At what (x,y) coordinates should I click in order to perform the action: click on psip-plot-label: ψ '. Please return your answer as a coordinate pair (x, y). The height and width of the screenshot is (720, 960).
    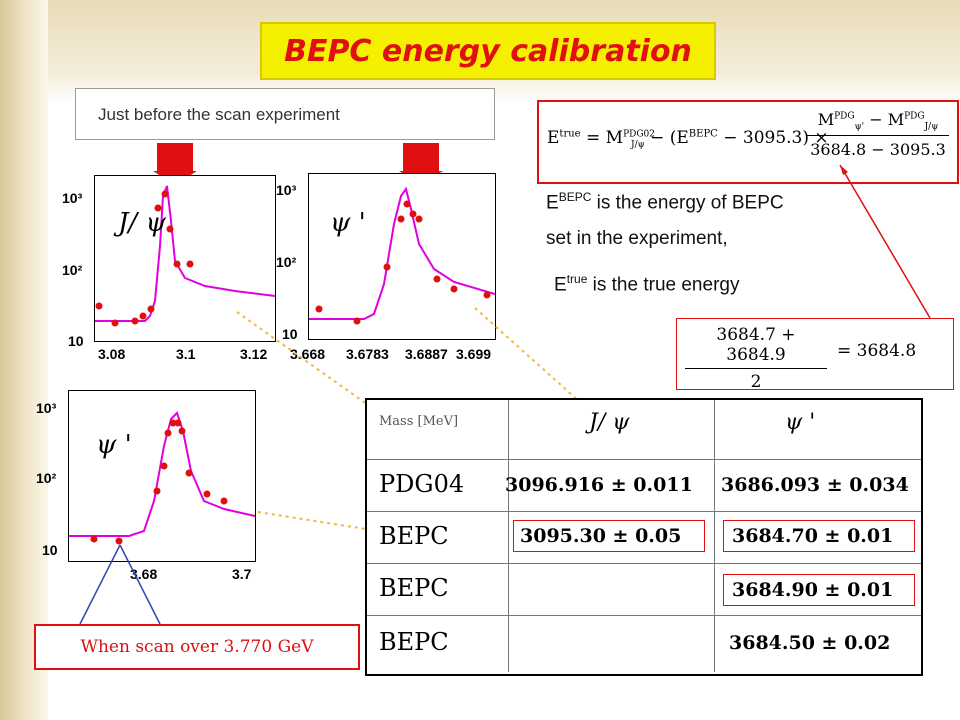
    Looking at the image, I should click on (348, 223).